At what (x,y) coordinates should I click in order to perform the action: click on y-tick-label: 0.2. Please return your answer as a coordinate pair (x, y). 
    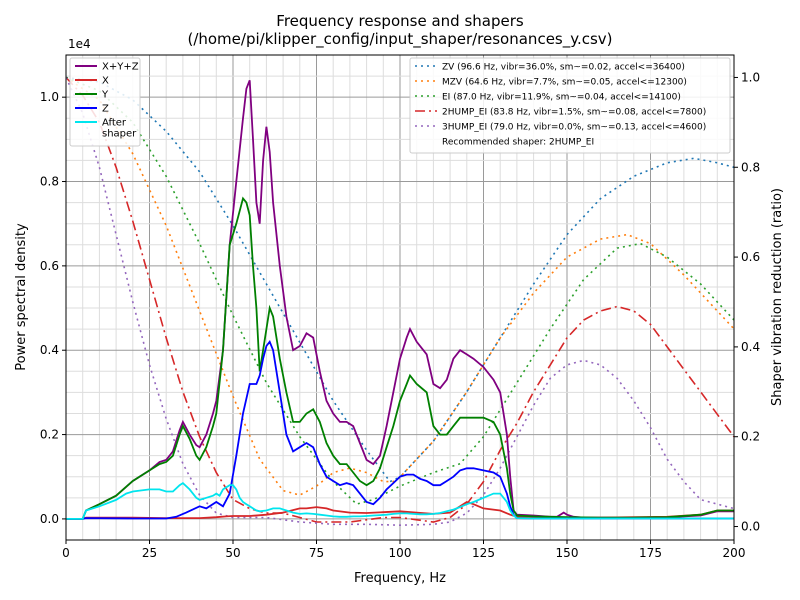
    Looking at the image, I should click on (49, 435).